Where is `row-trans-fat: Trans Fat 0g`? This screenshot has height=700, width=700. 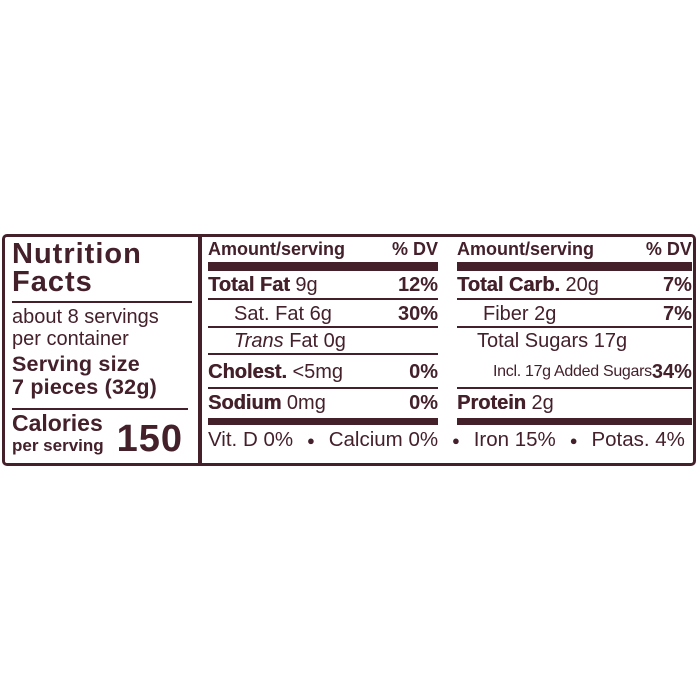
row-trans-fat: Trans Fat 0g is located at coordinates (323, 341).